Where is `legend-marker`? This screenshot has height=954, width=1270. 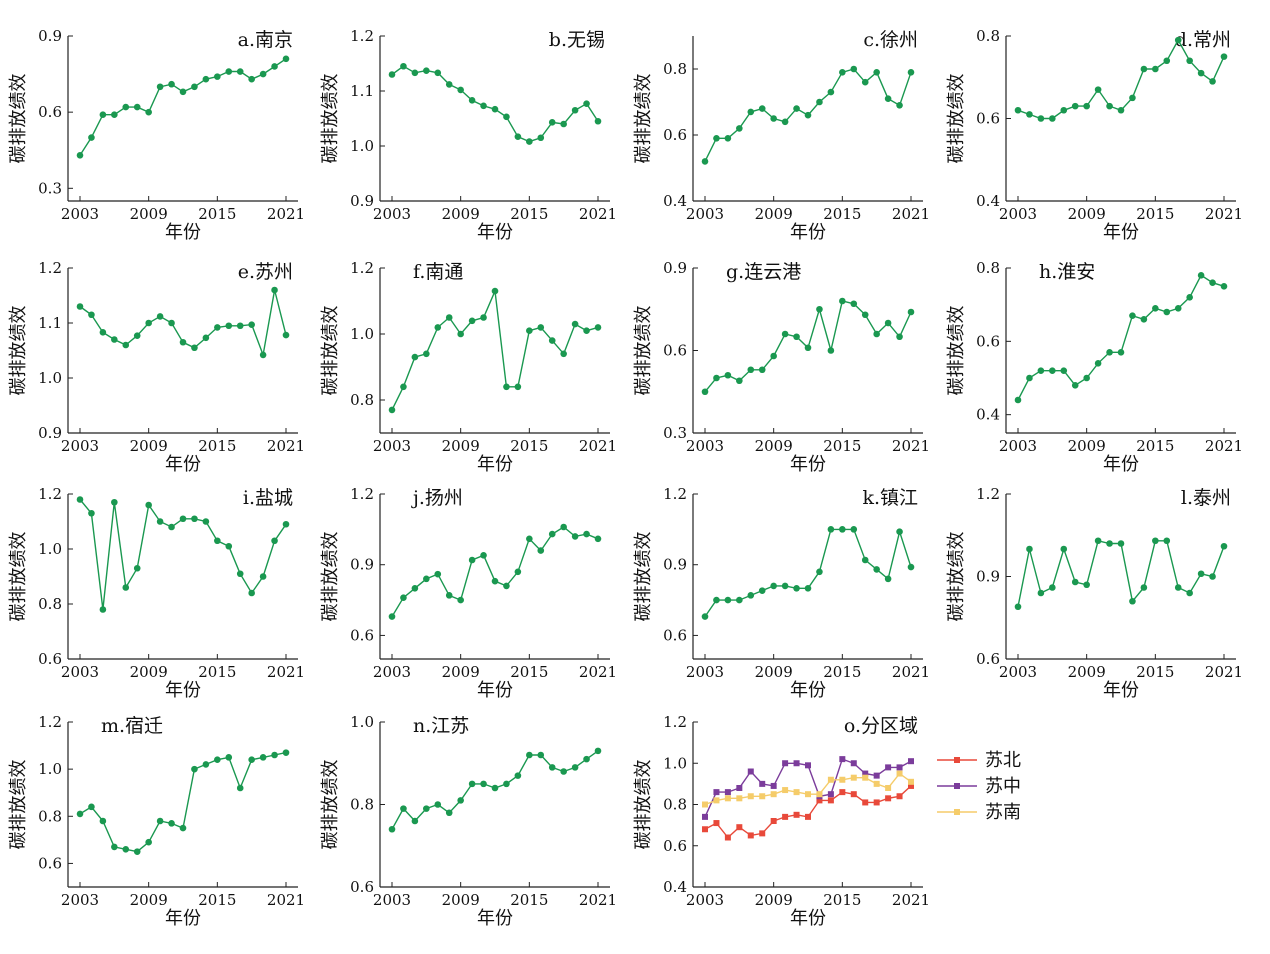 legend-marker is located at coordinates (957, 786).